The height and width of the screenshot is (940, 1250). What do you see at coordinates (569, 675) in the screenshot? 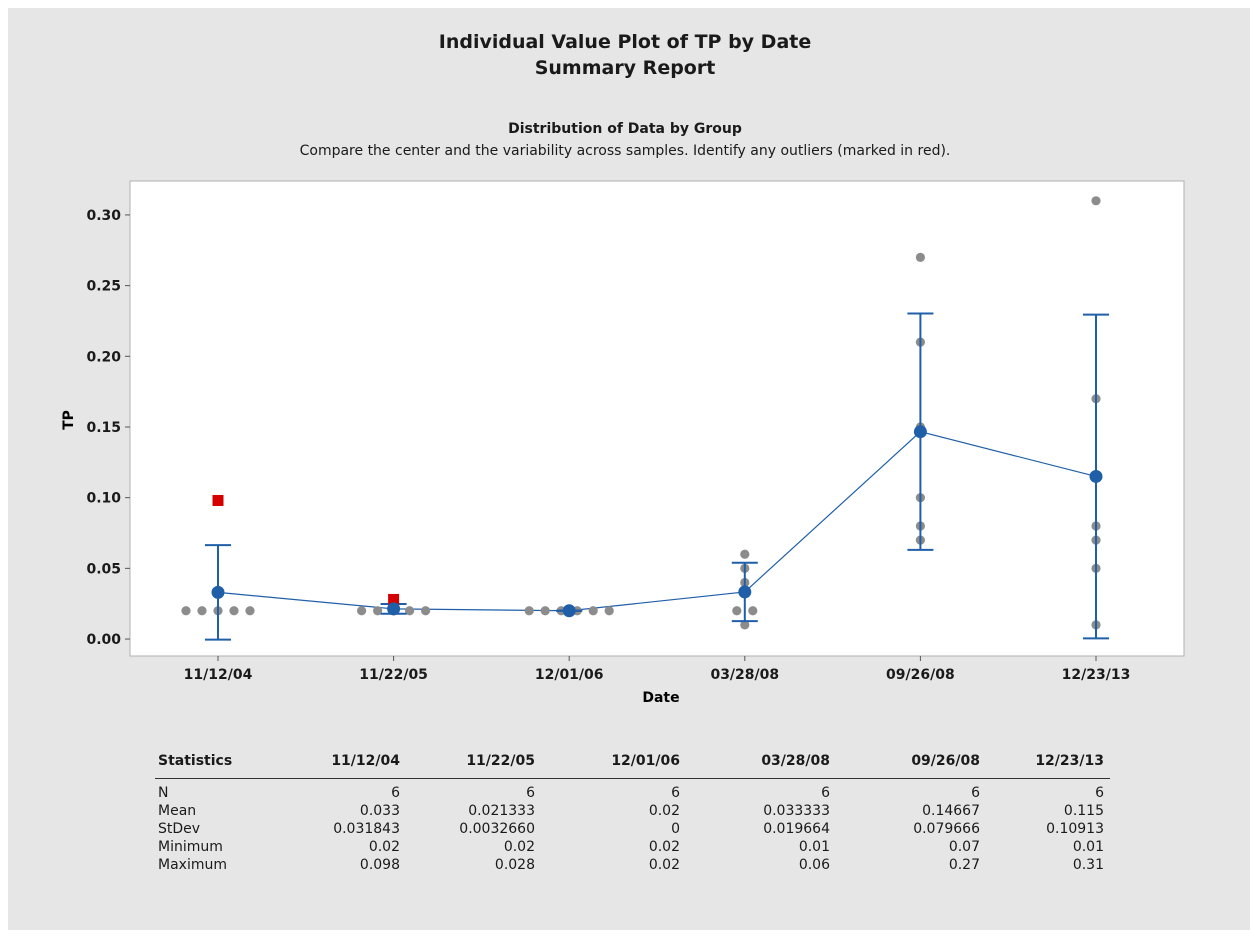
I see `x-tick-label: 12/01/06` at bounding box center [569, 675].